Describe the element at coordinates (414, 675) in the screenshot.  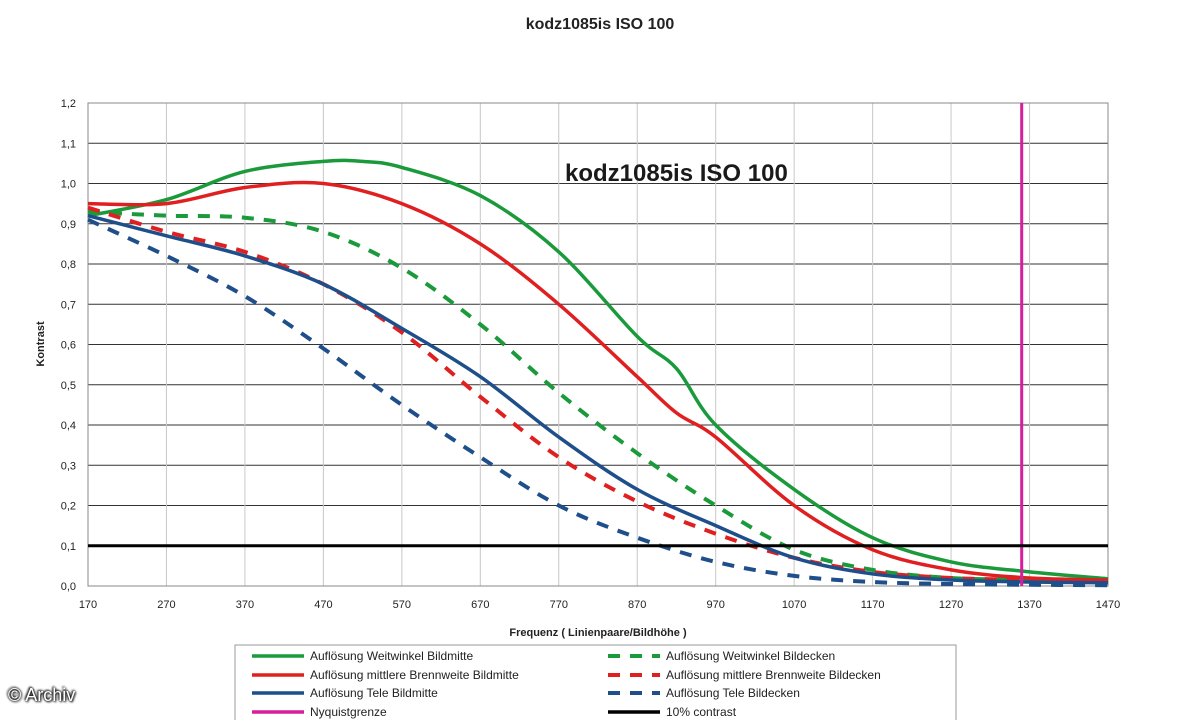
I see `legend-entry: Auflösung mittlere Brennweite Bildmitte` at that location.